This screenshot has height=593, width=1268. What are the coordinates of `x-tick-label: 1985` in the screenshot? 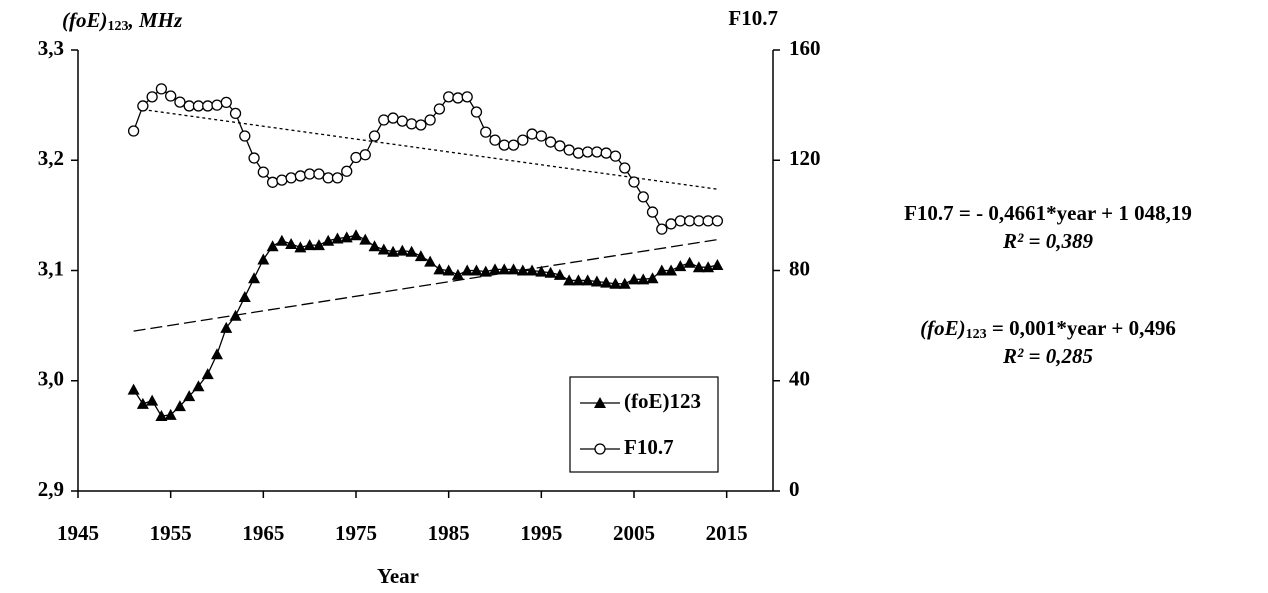 It's located at (449, 533).